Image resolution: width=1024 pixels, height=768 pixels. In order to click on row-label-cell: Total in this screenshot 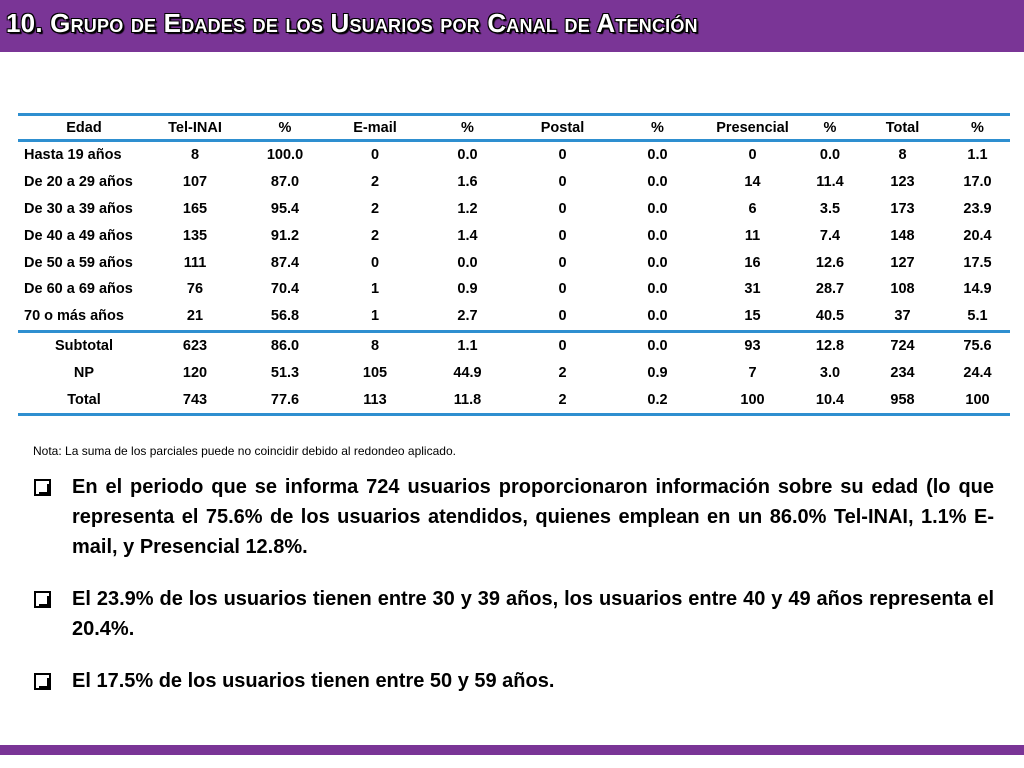, I will do `click(84, 399)`.